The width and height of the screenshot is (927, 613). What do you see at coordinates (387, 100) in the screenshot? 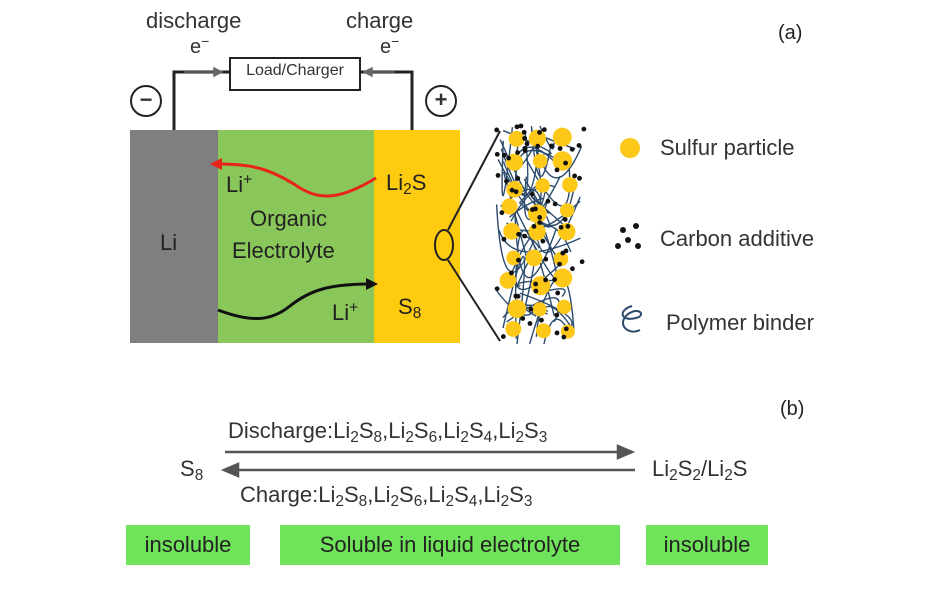
I see `circuit-wire-right` at bounding box center [387, 100].